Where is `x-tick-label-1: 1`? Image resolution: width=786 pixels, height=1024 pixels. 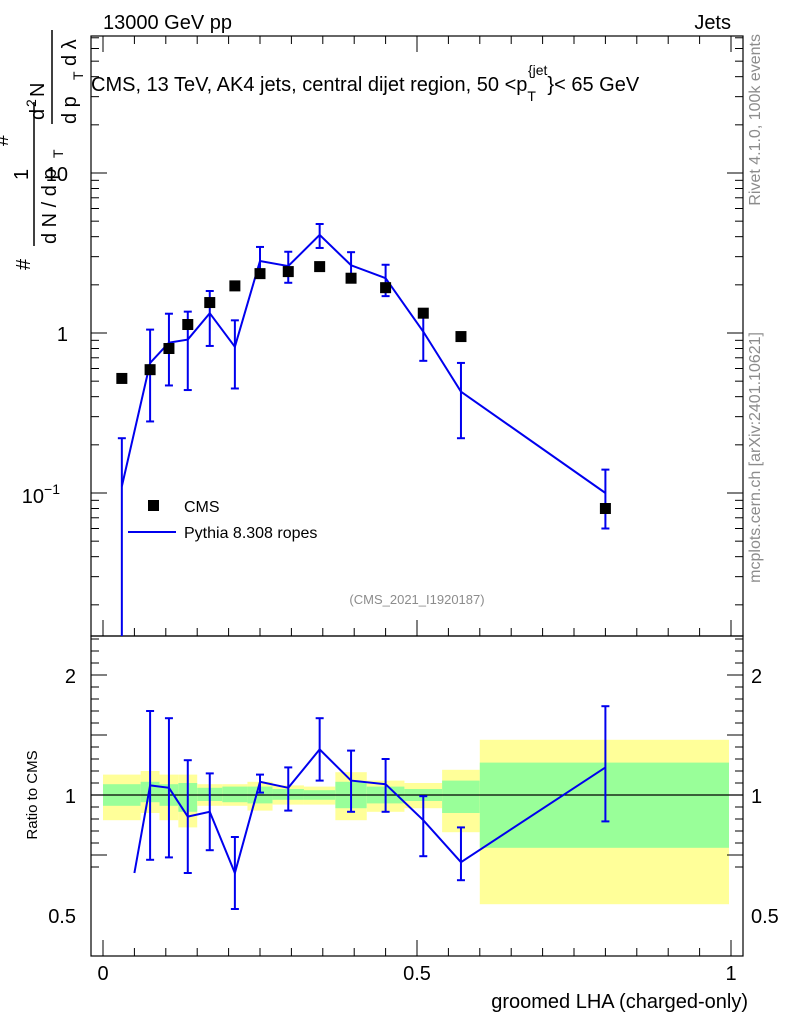
x-tick-label-1: 1 is located at coordinates (730, 974).